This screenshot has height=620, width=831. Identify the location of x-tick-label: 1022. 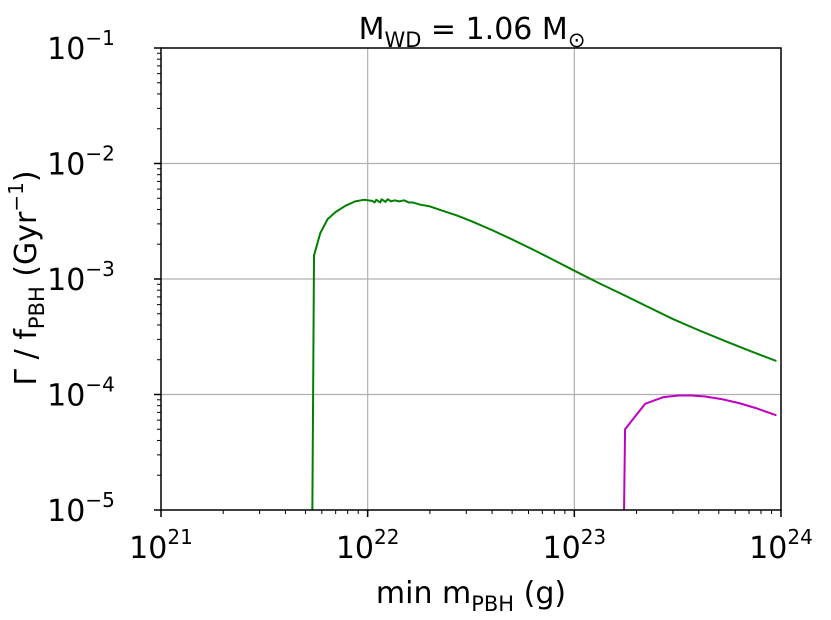
(368, 545).